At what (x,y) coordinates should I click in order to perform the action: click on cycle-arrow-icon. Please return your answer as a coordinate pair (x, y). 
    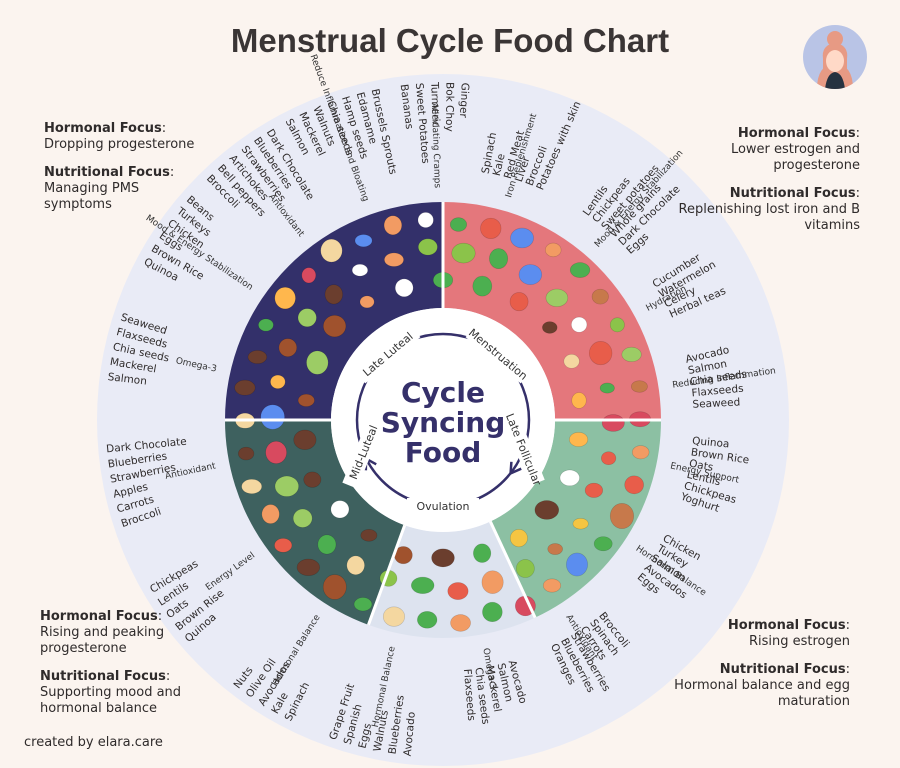
    Looking at the image, I should click on (515, 468).